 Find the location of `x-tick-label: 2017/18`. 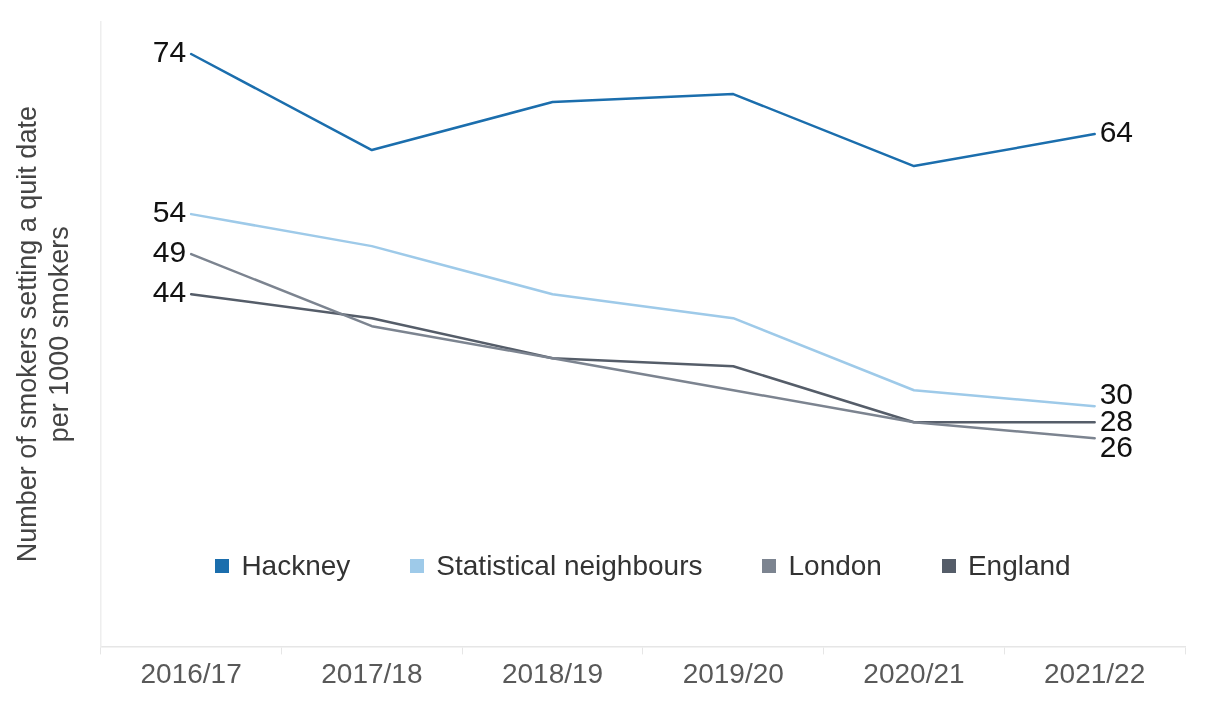

x-tick-label: 2017/18 is located at coordinates (372, 673).